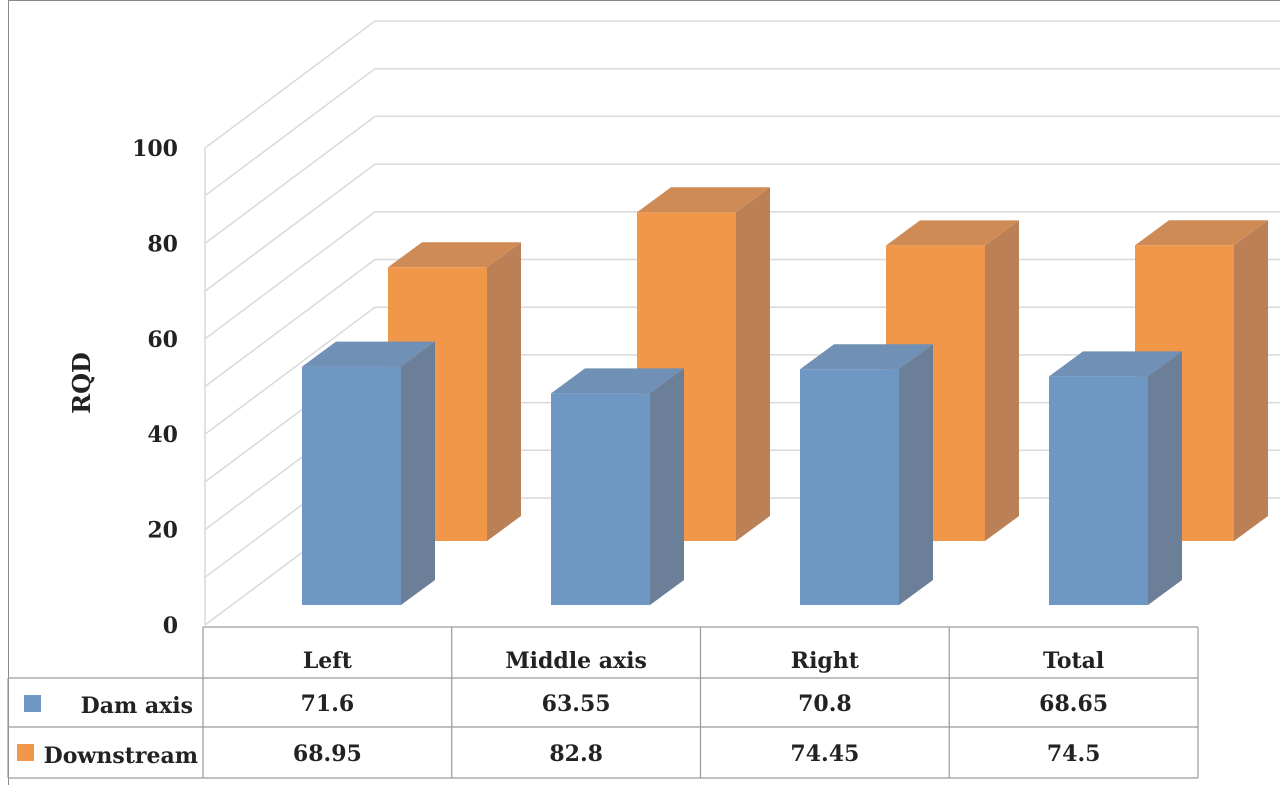  I want to click on y-tick-label: 100, so click(155, 149).